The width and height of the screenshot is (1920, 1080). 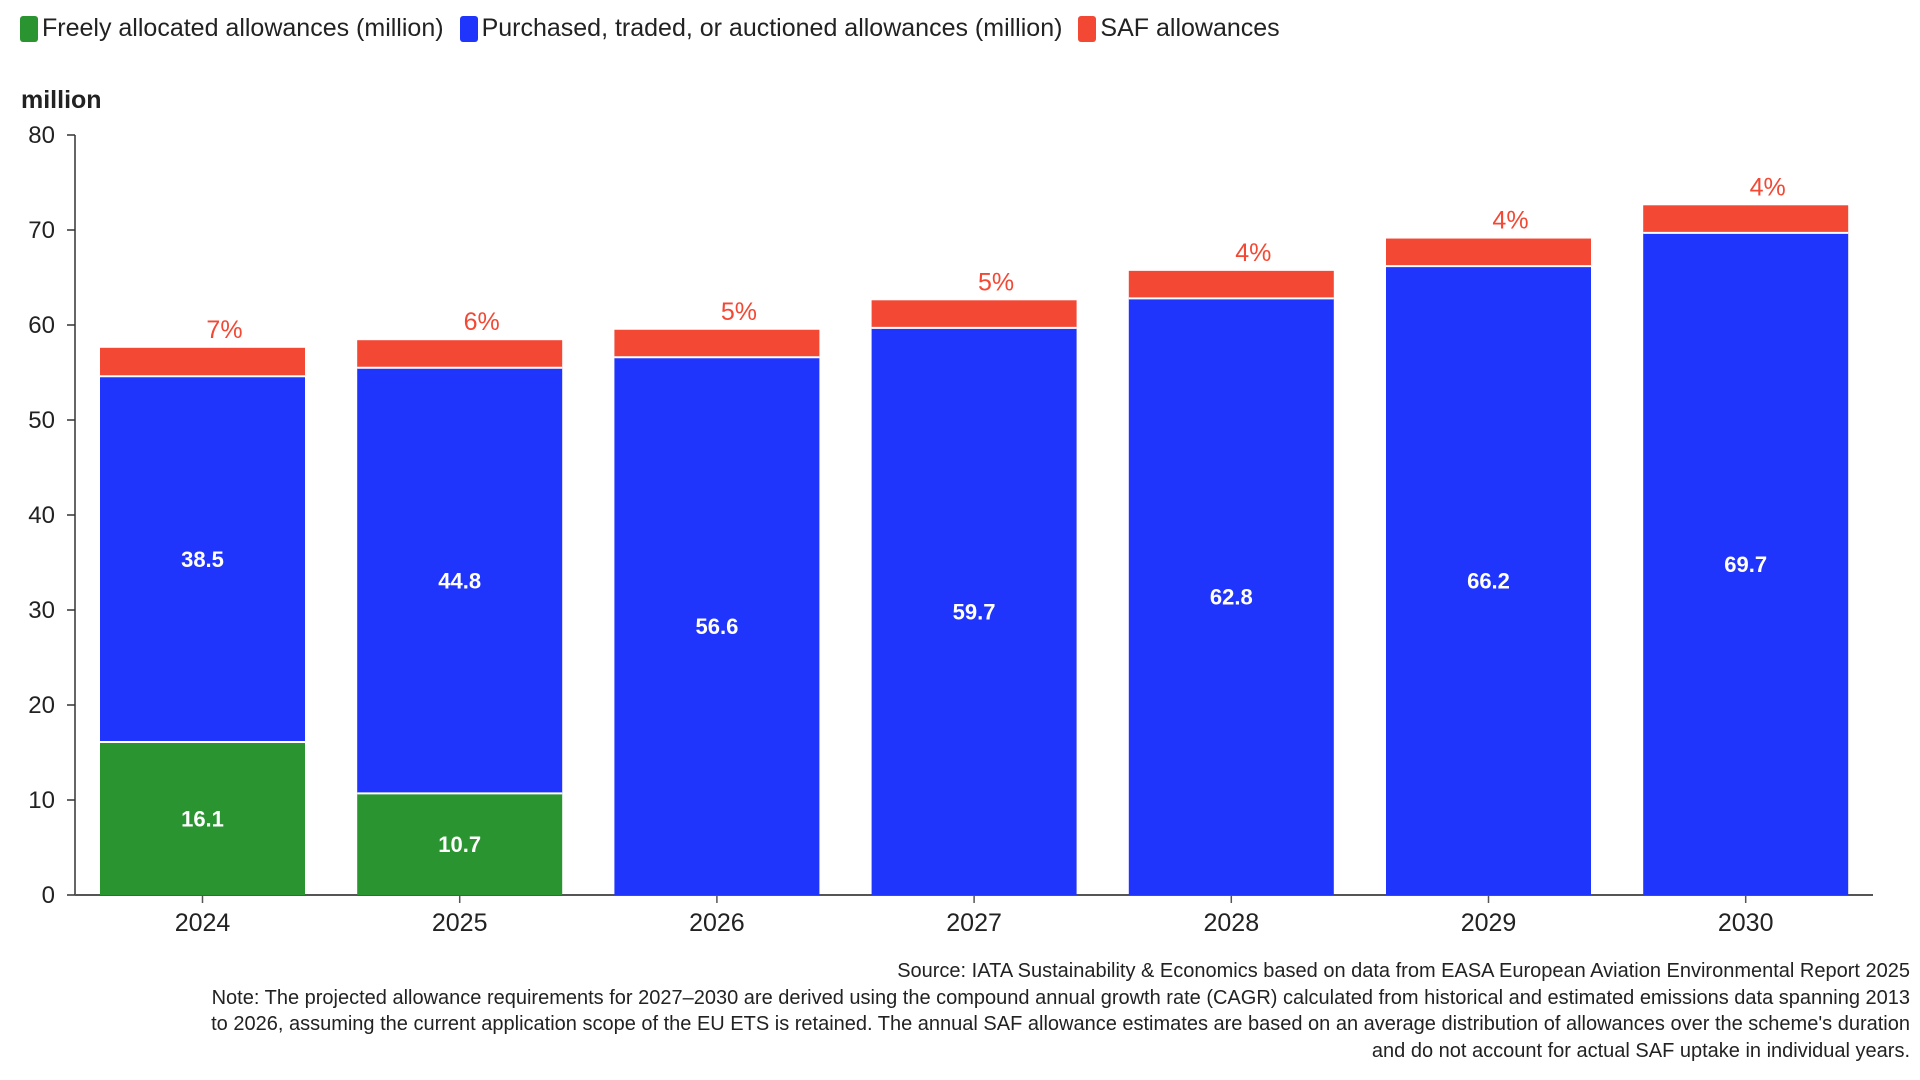 I want to click on y-tick-label: 30, so click(x=41, y=610).